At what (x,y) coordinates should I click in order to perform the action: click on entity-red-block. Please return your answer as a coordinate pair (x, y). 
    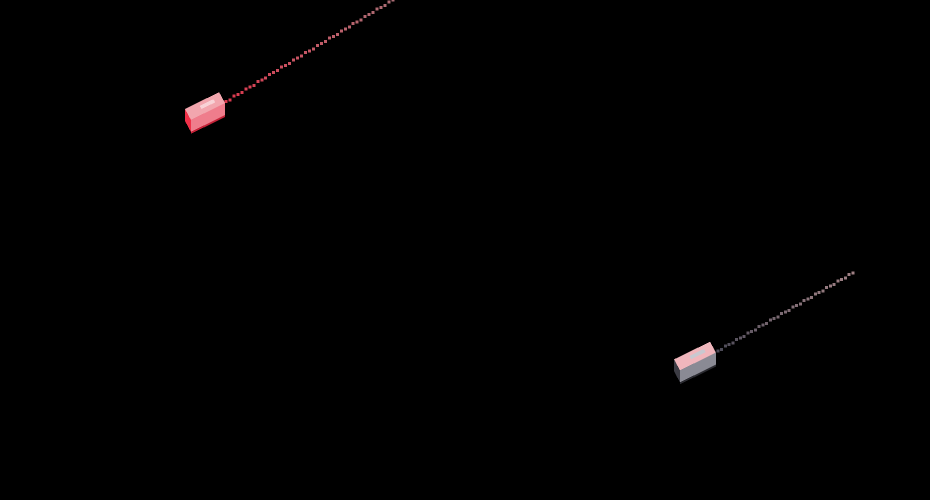
    Looking at the image, I should click on (205, 113).